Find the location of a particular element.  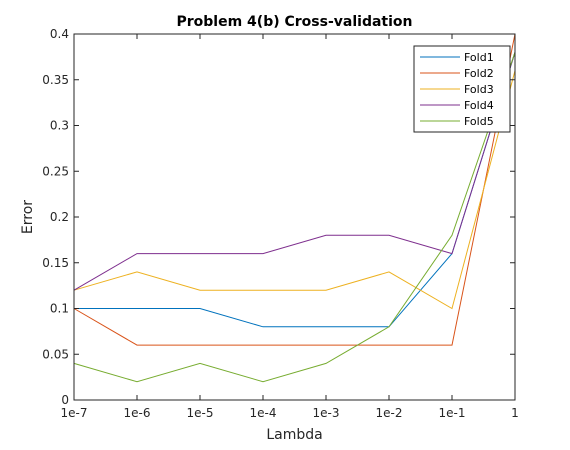

y-tick-label-4: 0.2 is located at coordinates (59, 217).